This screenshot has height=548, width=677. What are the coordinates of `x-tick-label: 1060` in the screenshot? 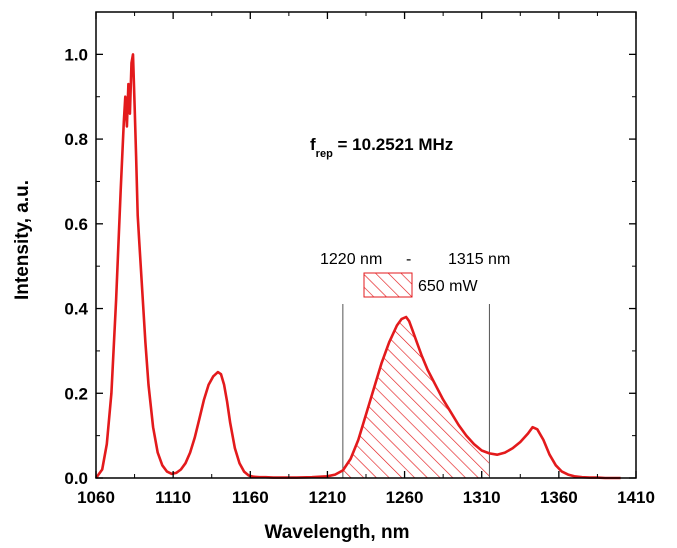 It's located at (96, 497).